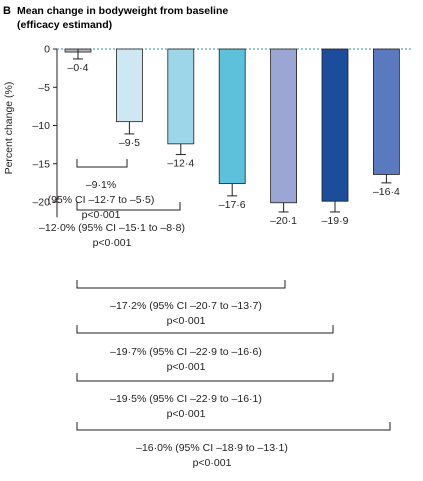  What do you see at coordinates (122, 11) in the screenshot?
I see `chart-title-line-1: Mean change in bodyweight from baseline` at bounding box center [122, 11].